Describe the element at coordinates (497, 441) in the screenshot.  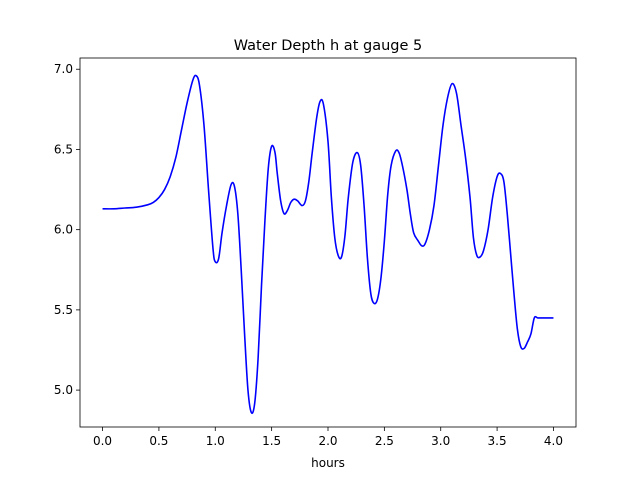
I see `x-tick-label: 3.5` at that location.